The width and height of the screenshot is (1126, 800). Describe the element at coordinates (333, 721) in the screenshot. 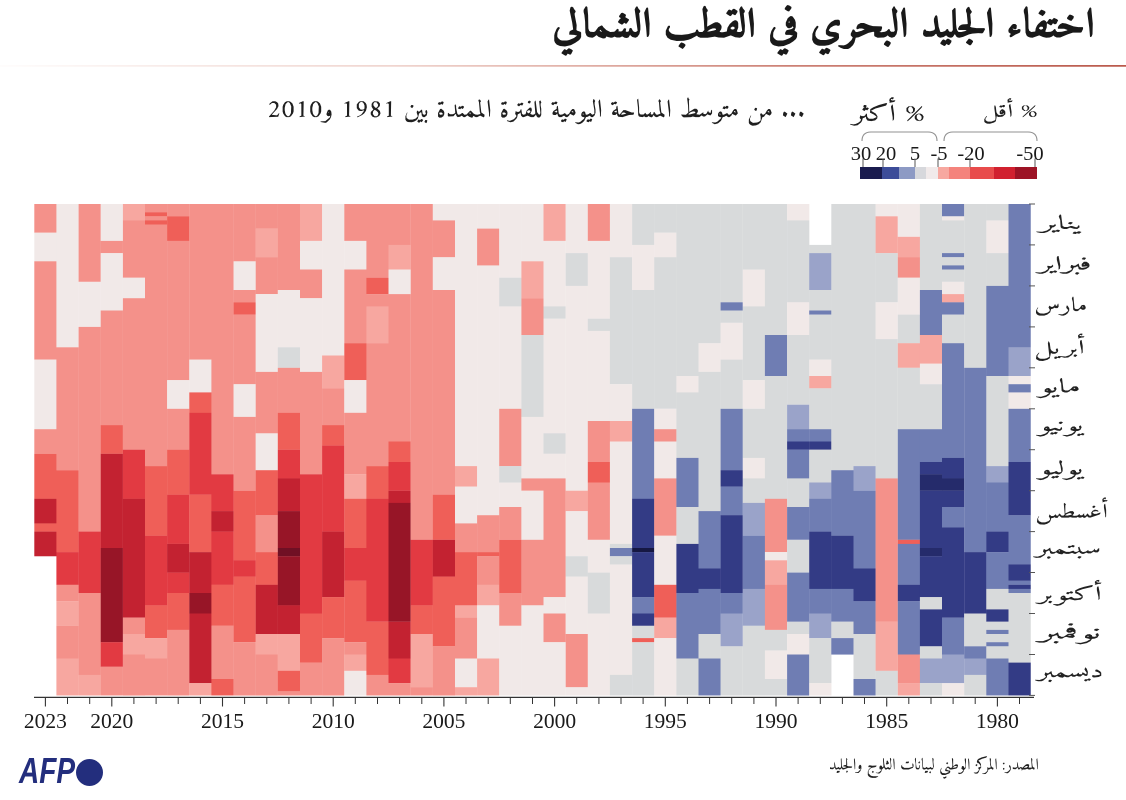

I see `svg-text: 2010` at that location.